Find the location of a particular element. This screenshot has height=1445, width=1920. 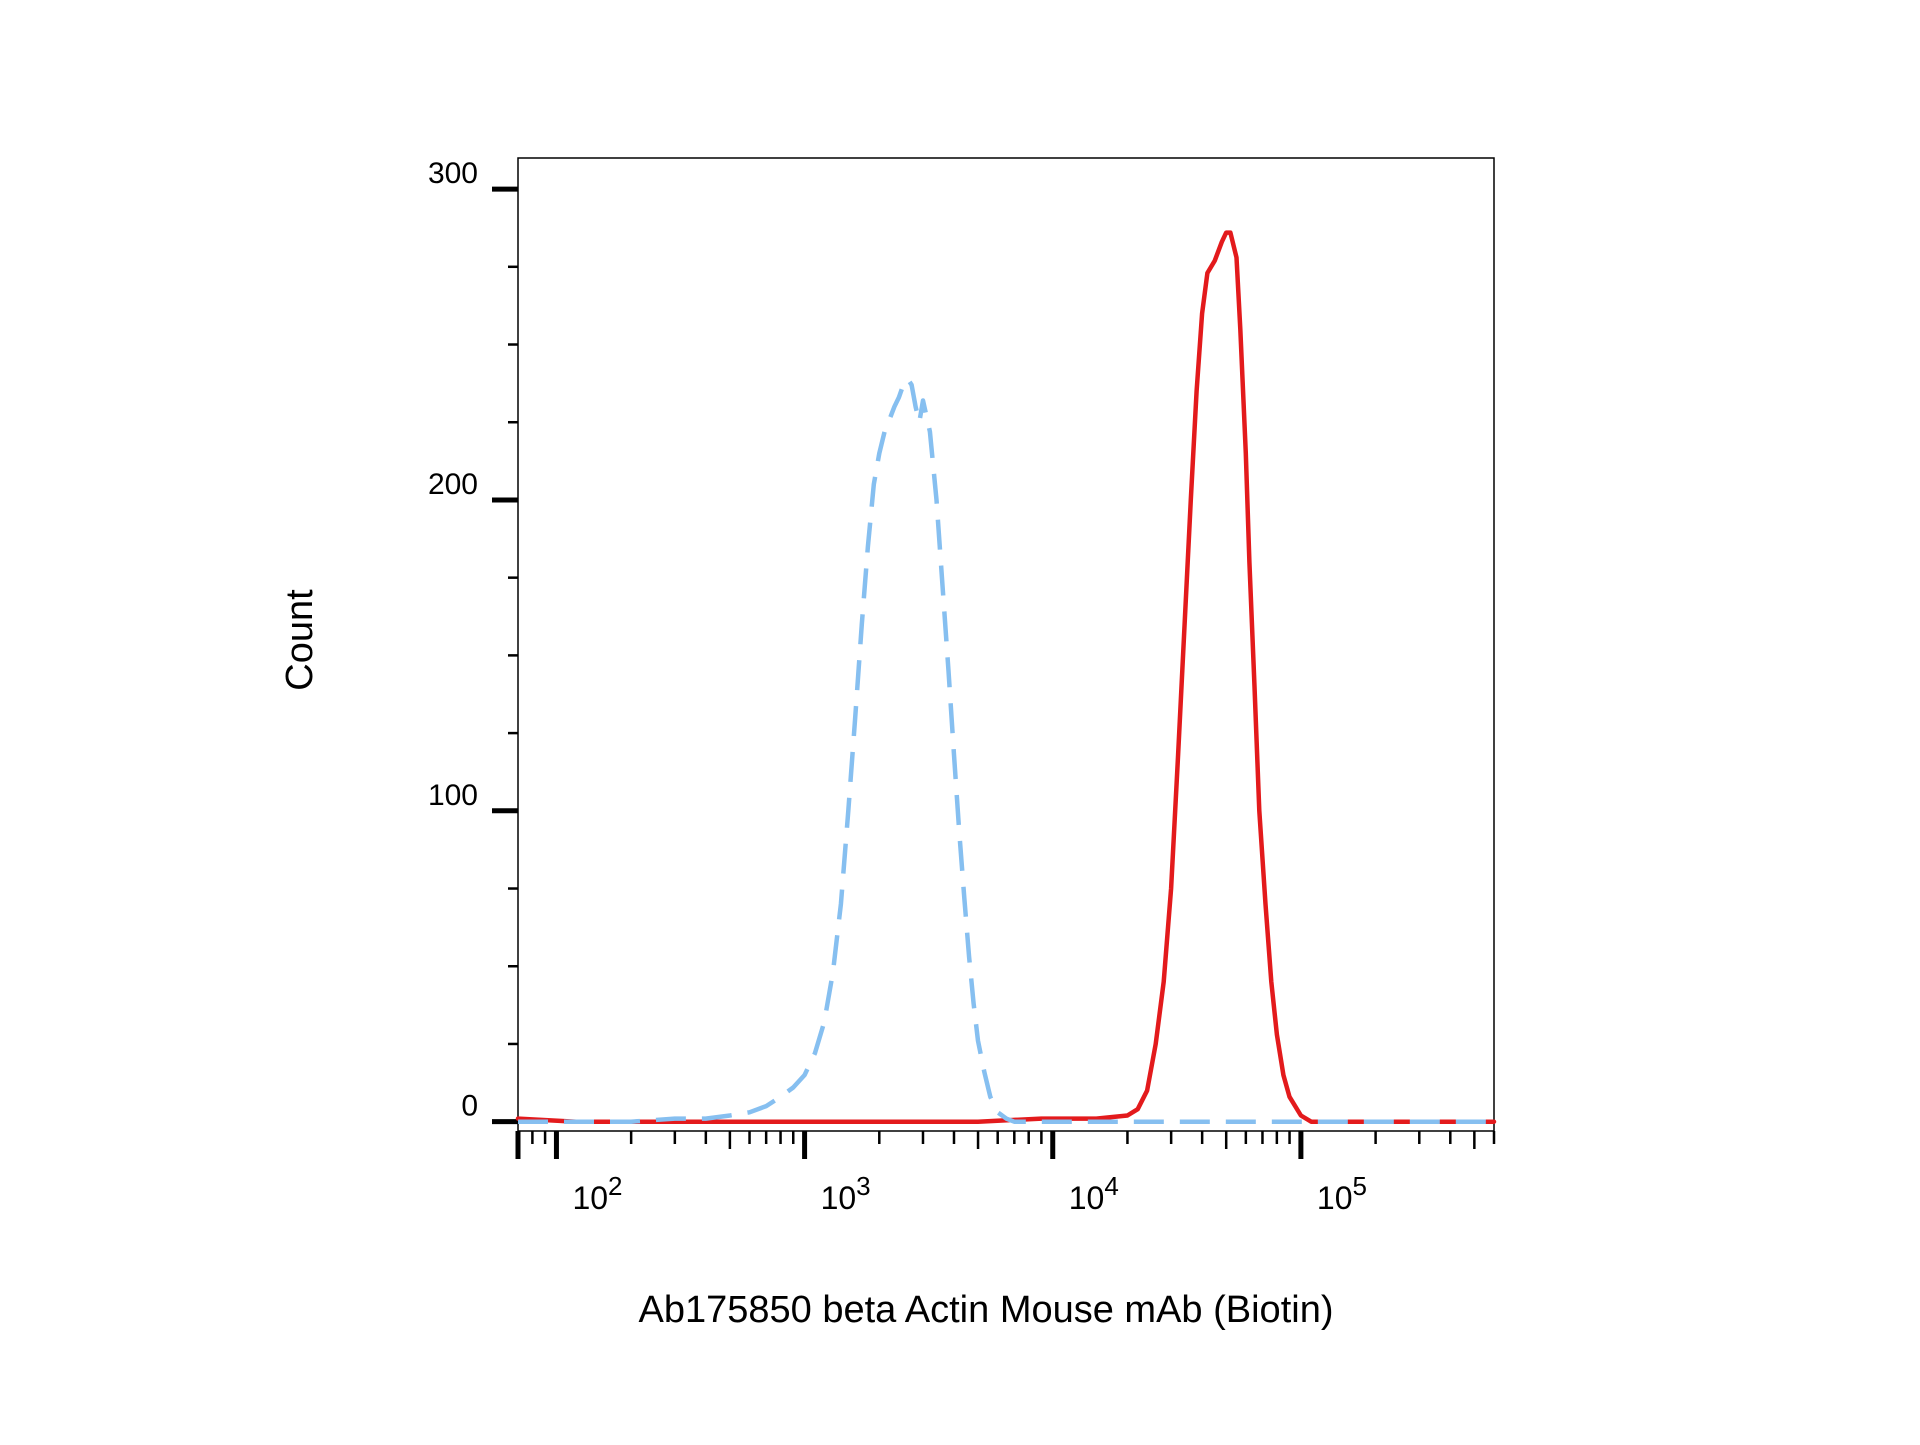

y-tick-label: 200 is located at coordinates (453, 484).